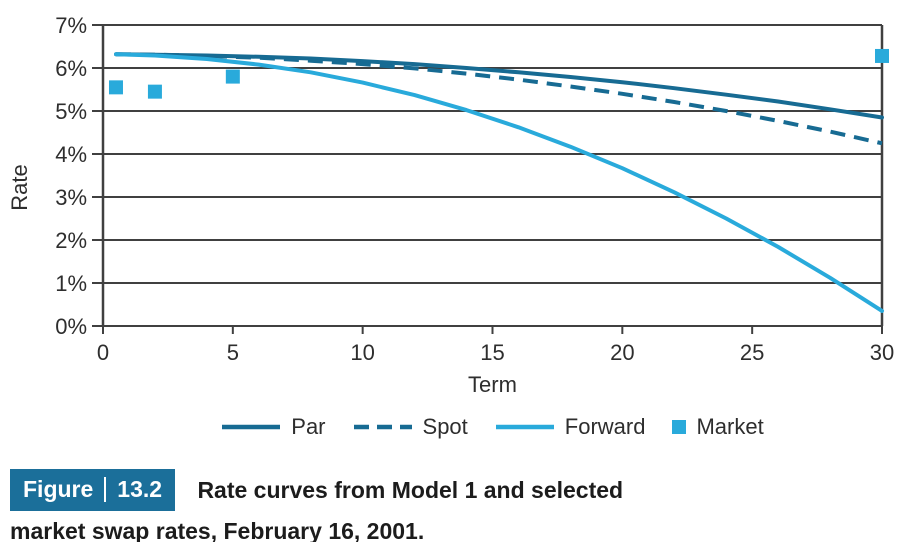  I want to click on chart-legend: Par Spot Forward Market, so click(492, 427).